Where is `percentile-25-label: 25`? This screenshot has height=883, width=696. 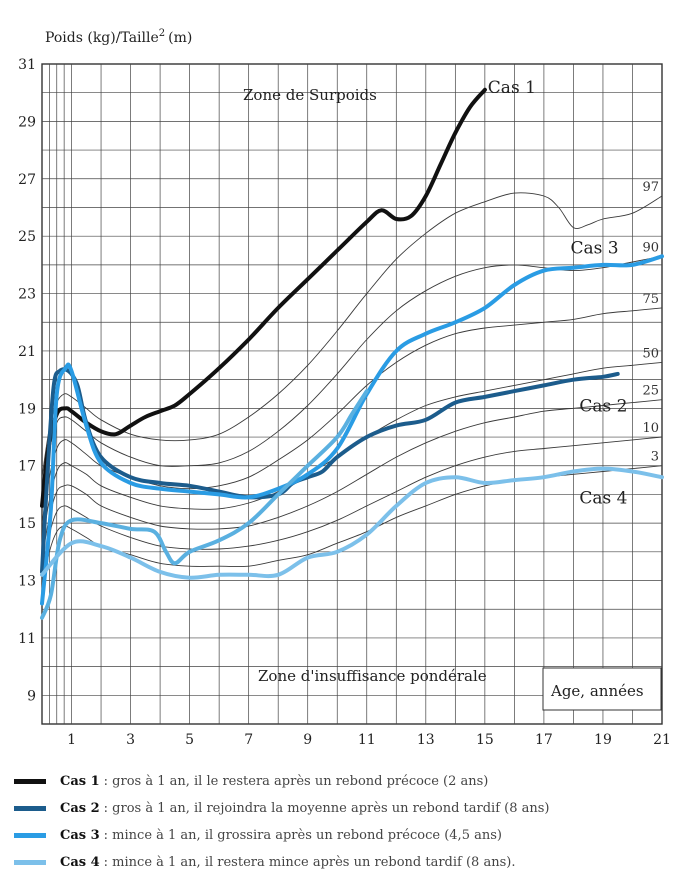 percentile-25-label: 25 is located at coordinates (650, 391).